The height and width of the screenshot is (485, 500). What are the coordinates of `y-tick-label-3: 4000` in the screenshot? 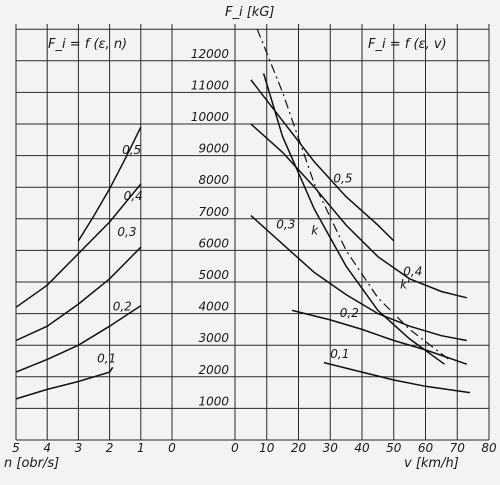 It's located at (213, 307).